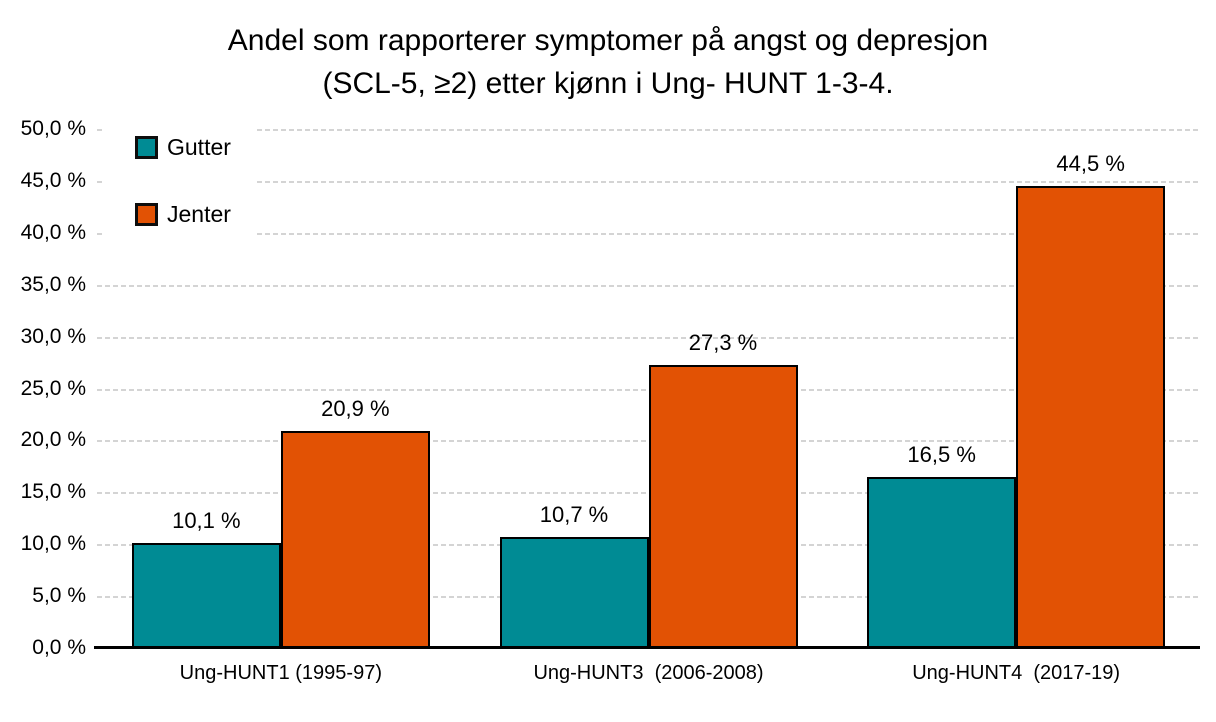  I want to click on y-tick-label: 15,0 %, so click(53, 492).